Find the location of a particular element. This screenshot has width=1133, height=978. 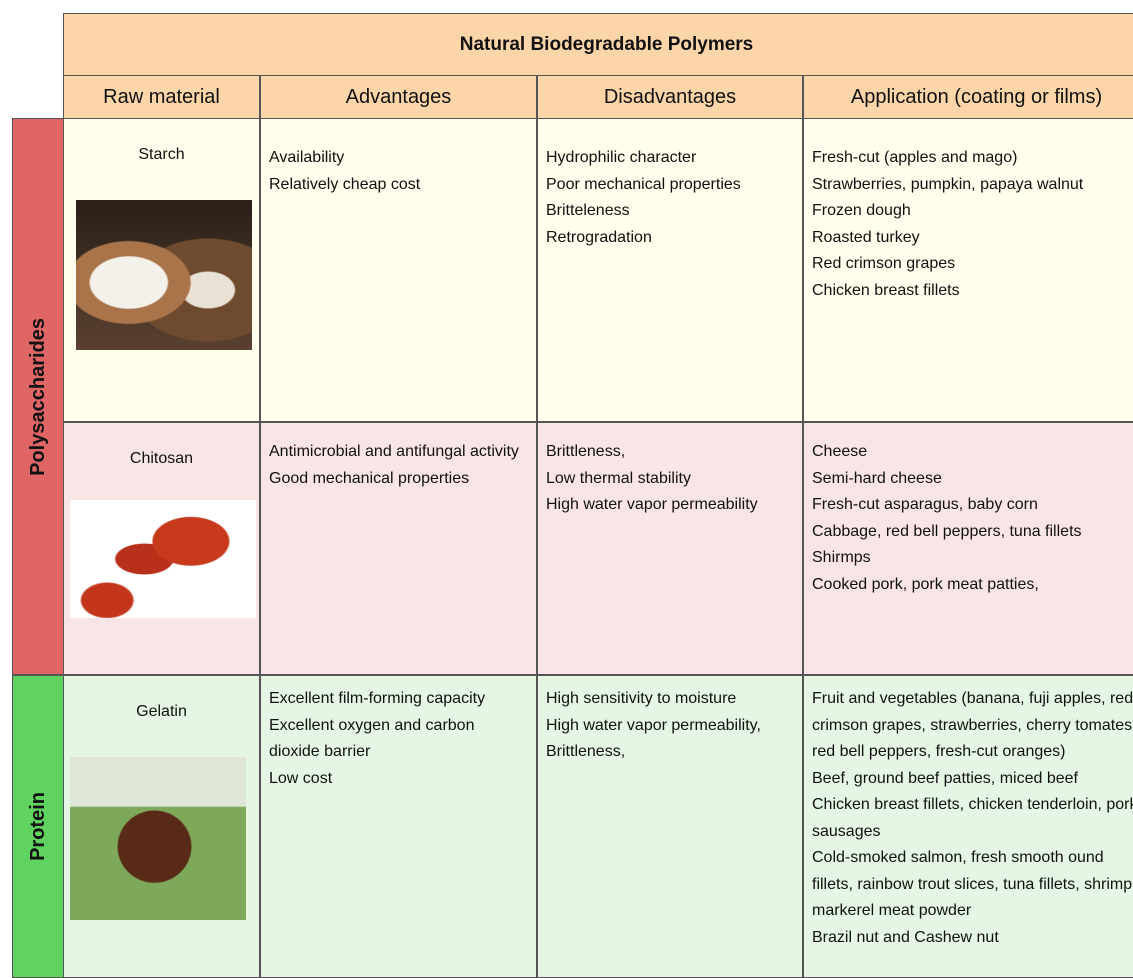

column-header: Application (coating or films) is located at coordinates (968, 97).